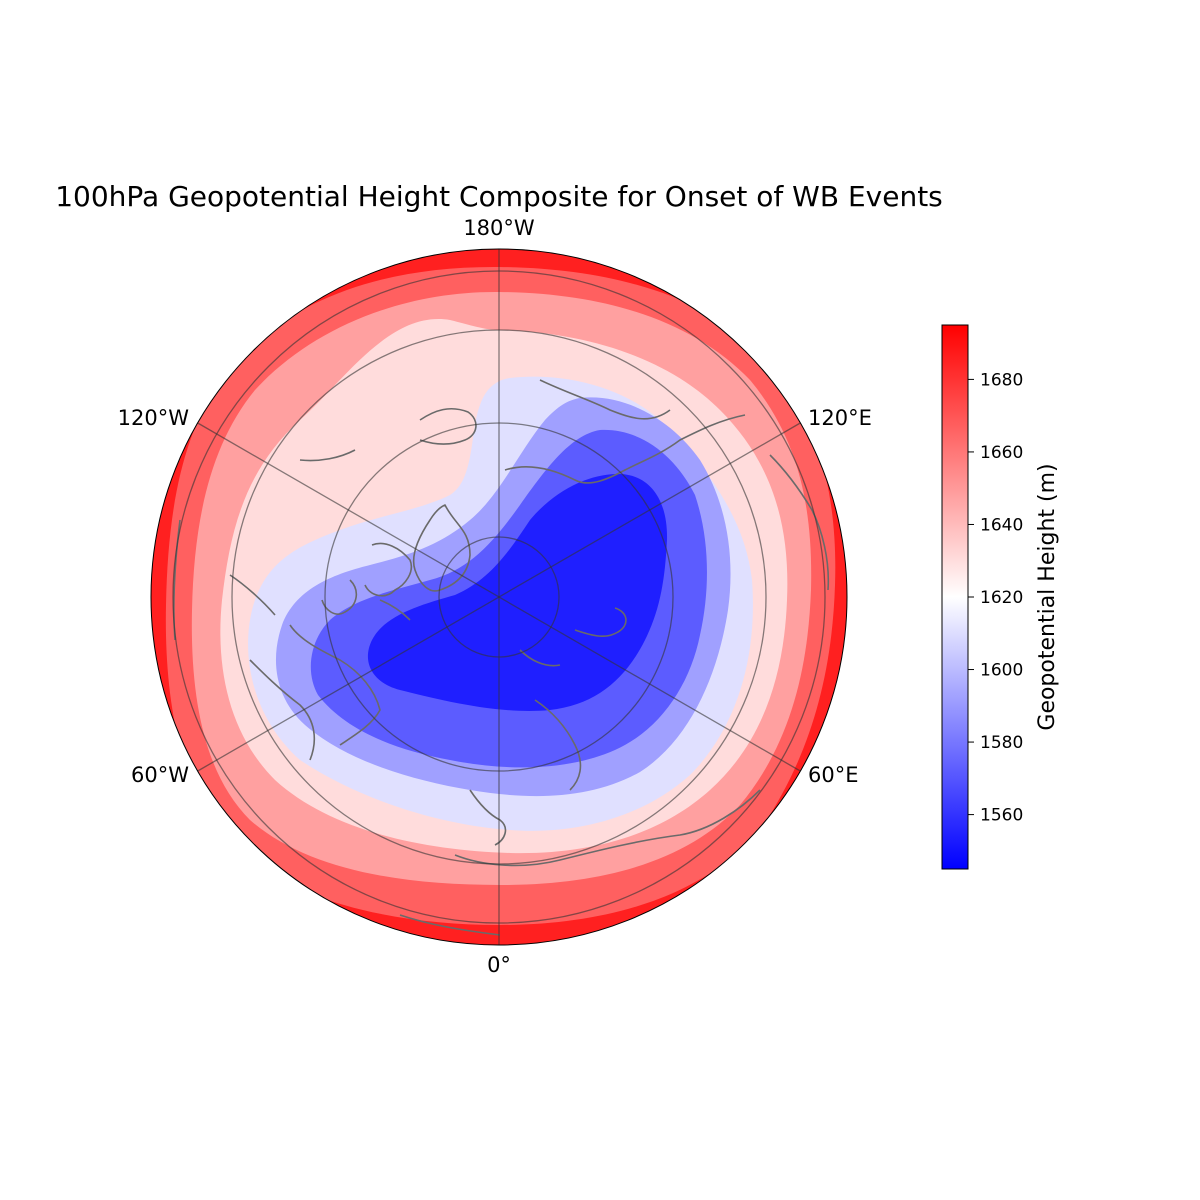 This screenshot has width=1200, height=1200. I want to click on colorbar-tick-label: 1600, so click(1001, 671).